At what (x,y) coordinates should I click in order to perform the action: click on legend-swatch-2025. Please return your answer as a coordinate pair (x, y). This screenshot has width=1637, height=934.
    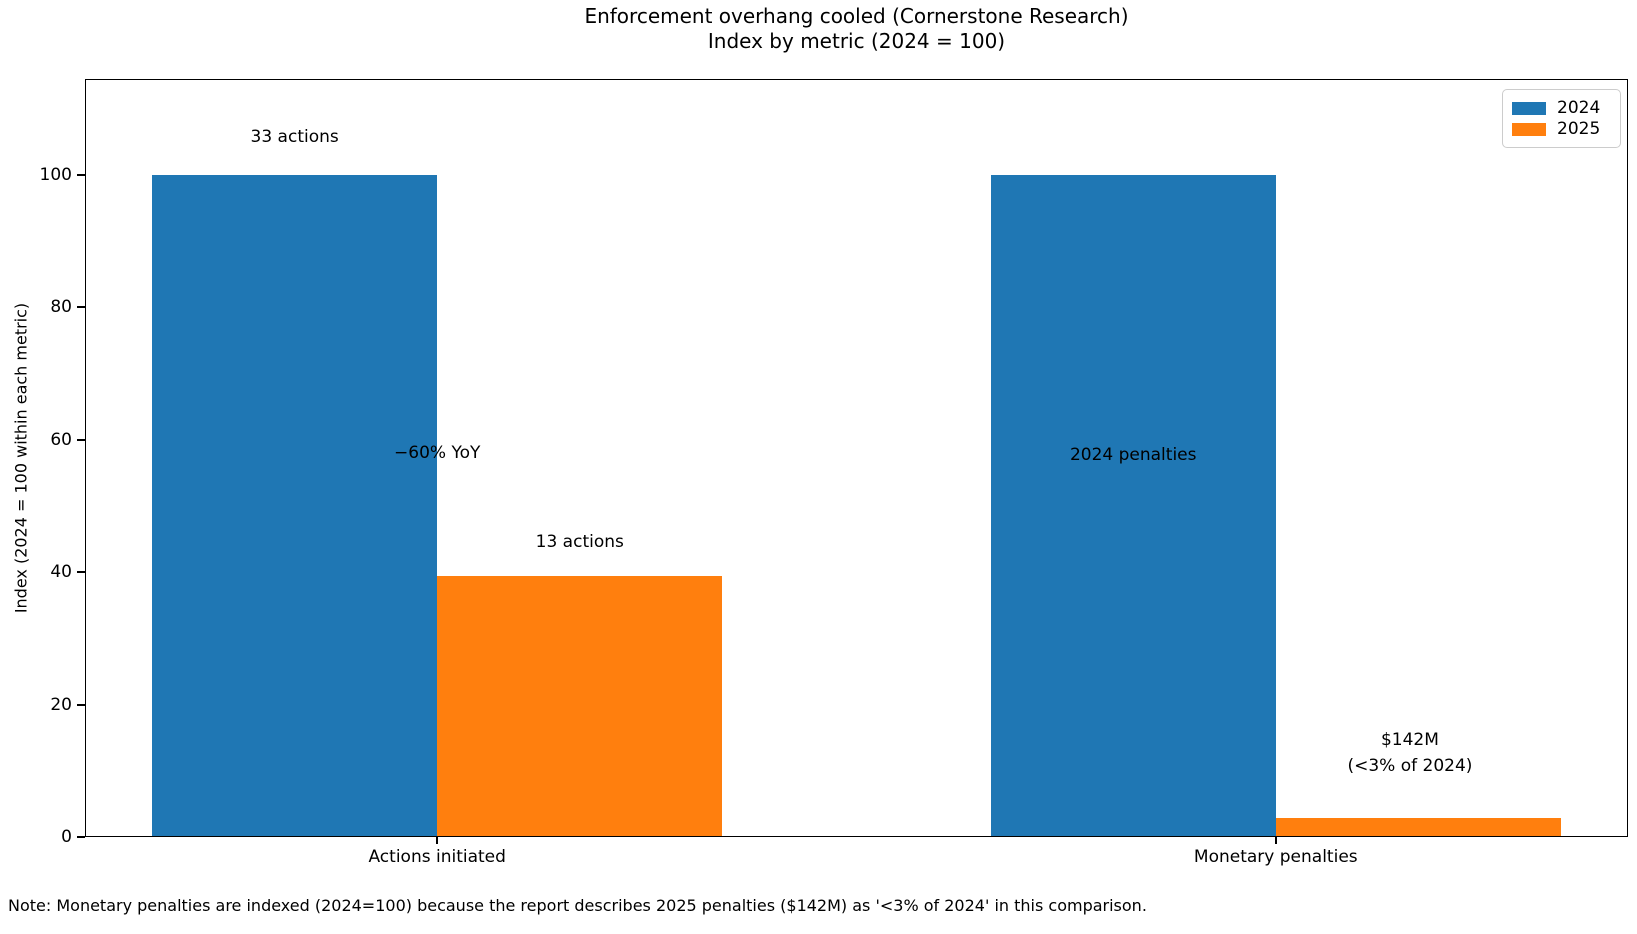
    Looking at the image, I should click on (1529, 129).